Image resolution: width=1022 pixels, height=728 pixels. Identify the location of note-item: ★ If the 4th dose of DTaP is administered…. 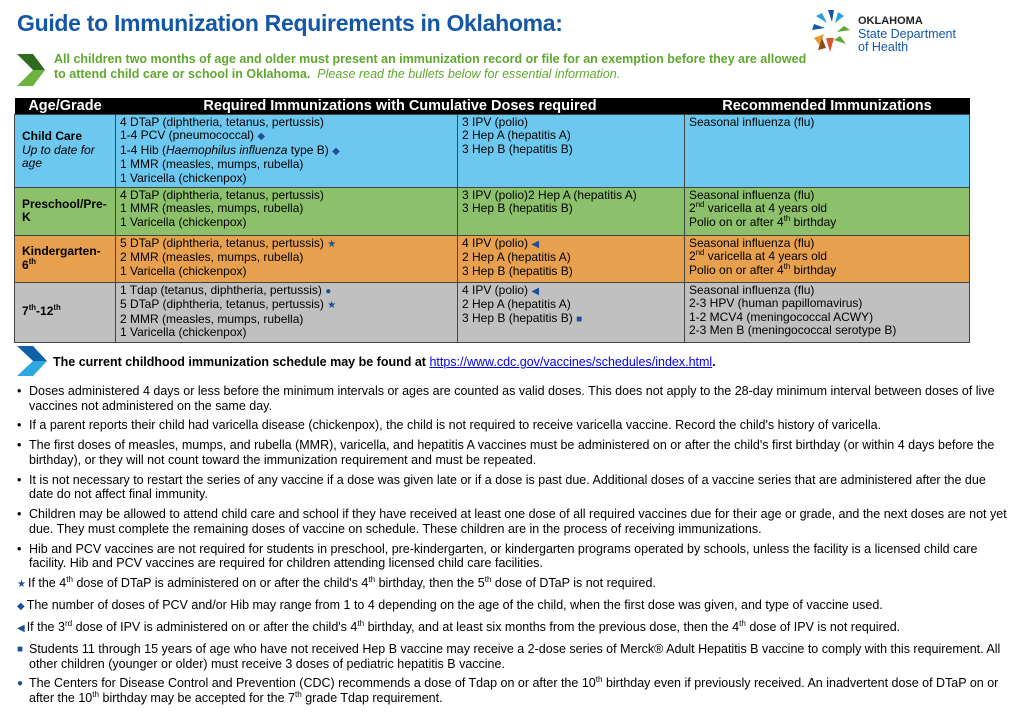
(512, 584).